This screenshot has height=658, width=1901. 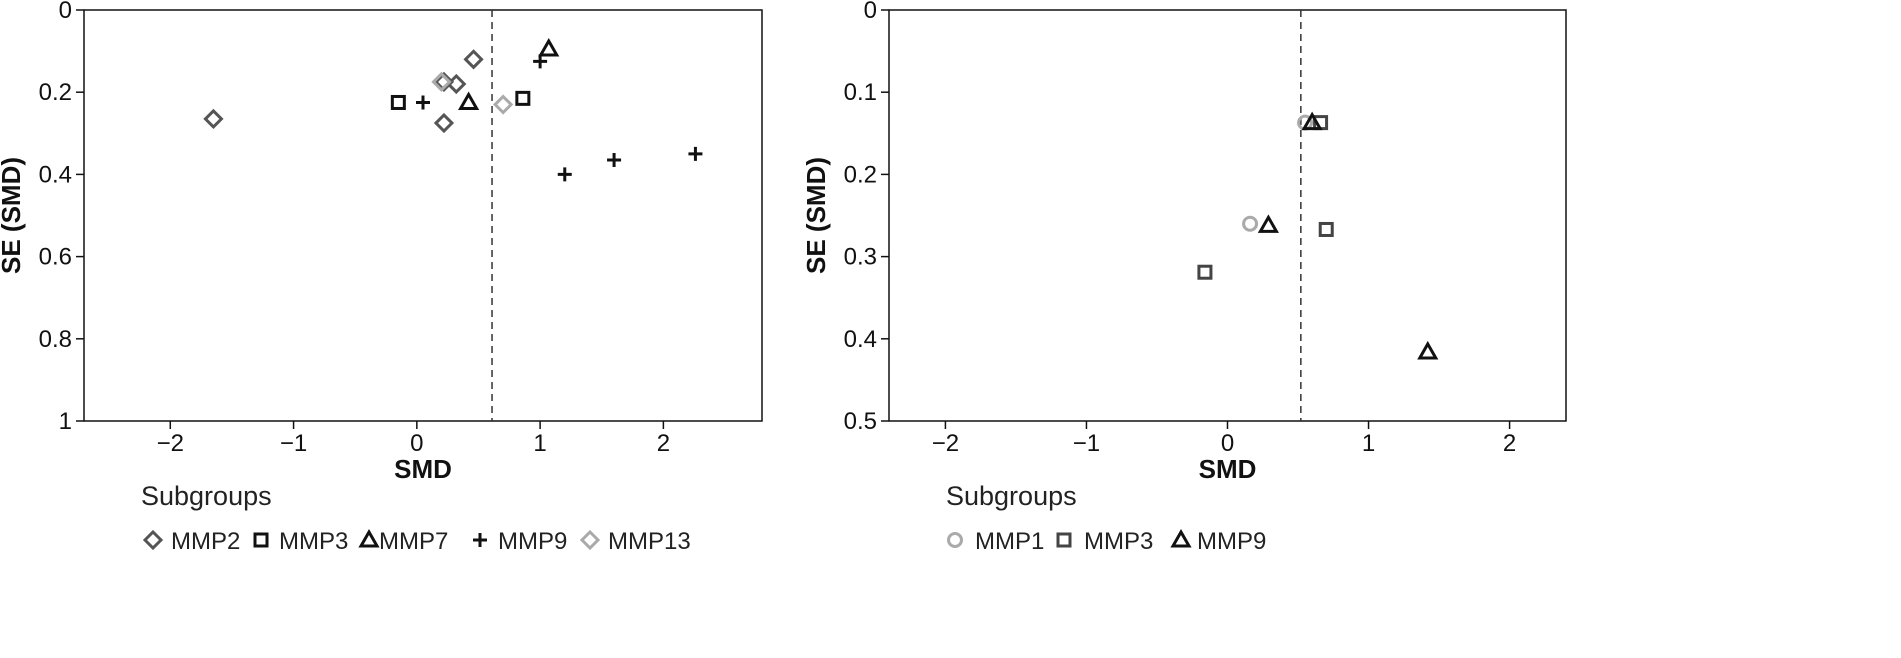 What do you see at coordinates (860, 92) in the screenshot?
I see `y-tick-label: 0.1` at bounding box center [860, 92].